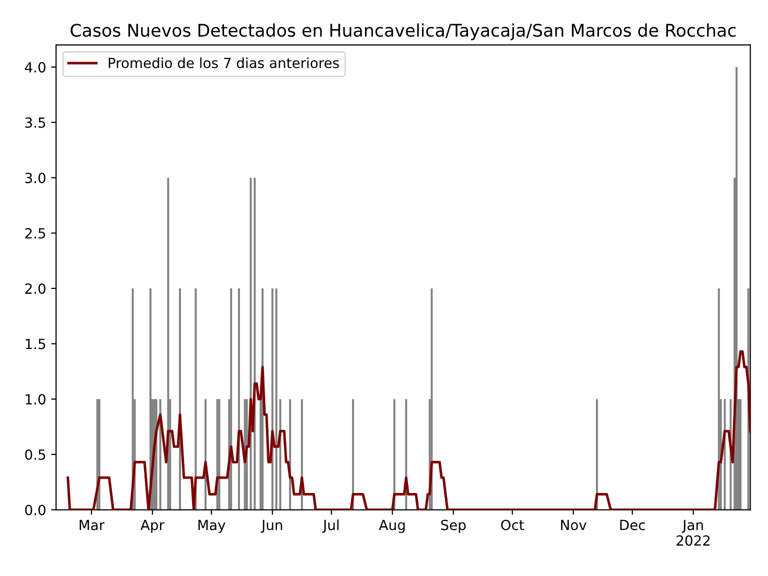 The width and height of the screenshot is (768, 576). What do you see at coordinates (403, 31) in the screenshot?
I see `chart-title: Casos Nuevos Detectados en Huancavelica/Tayacaja/San Marcos de Rocchac` at bounding box center [403, 31].